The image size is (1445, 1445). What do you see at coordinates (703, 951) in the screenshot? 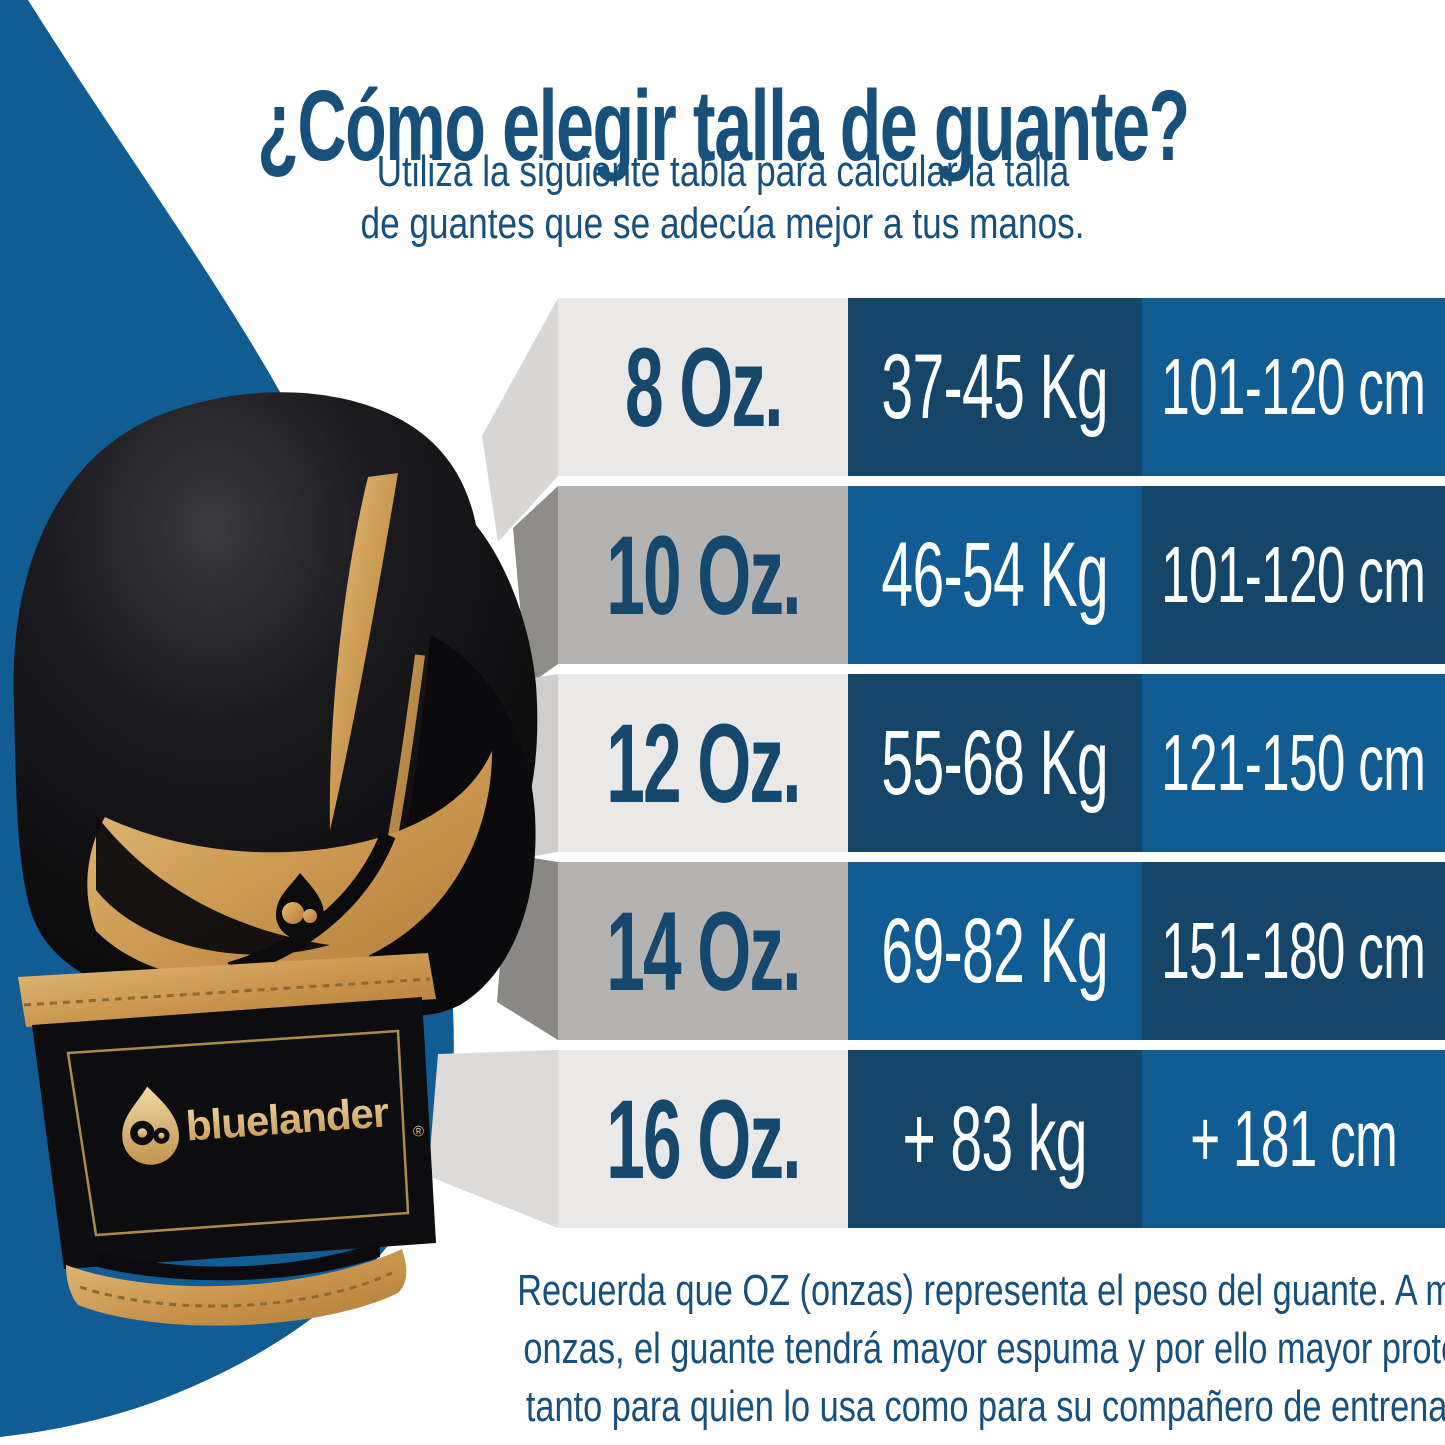
I see `size-cell: 14 Oz.` at bounding box center [703, 951].